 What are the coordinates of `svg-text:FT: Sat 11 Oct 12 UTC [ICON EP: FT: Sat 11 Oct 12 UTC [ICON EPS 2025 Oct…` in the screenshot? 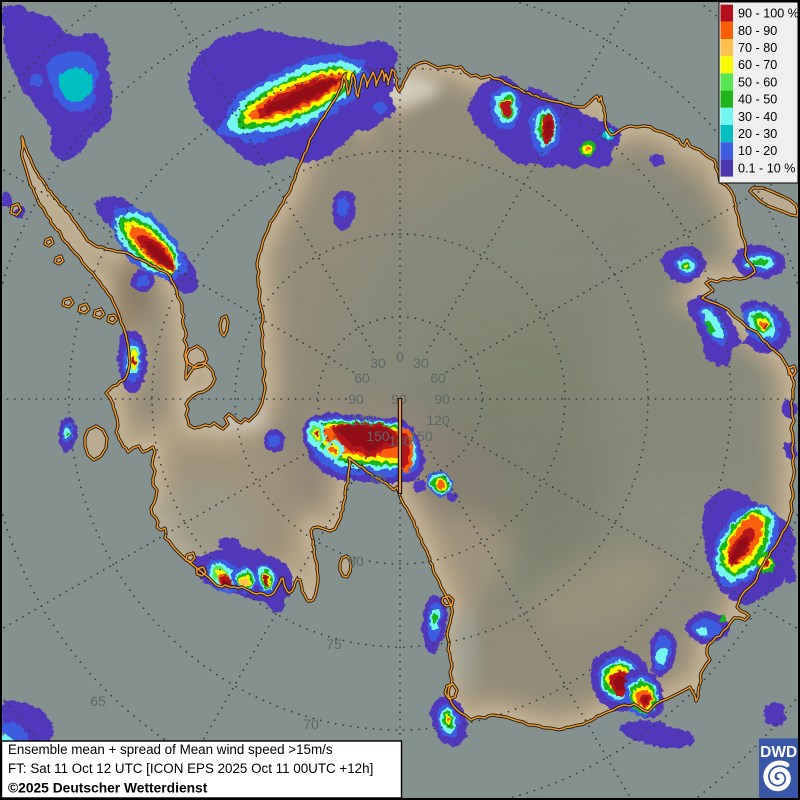 It's located at (190, 768).